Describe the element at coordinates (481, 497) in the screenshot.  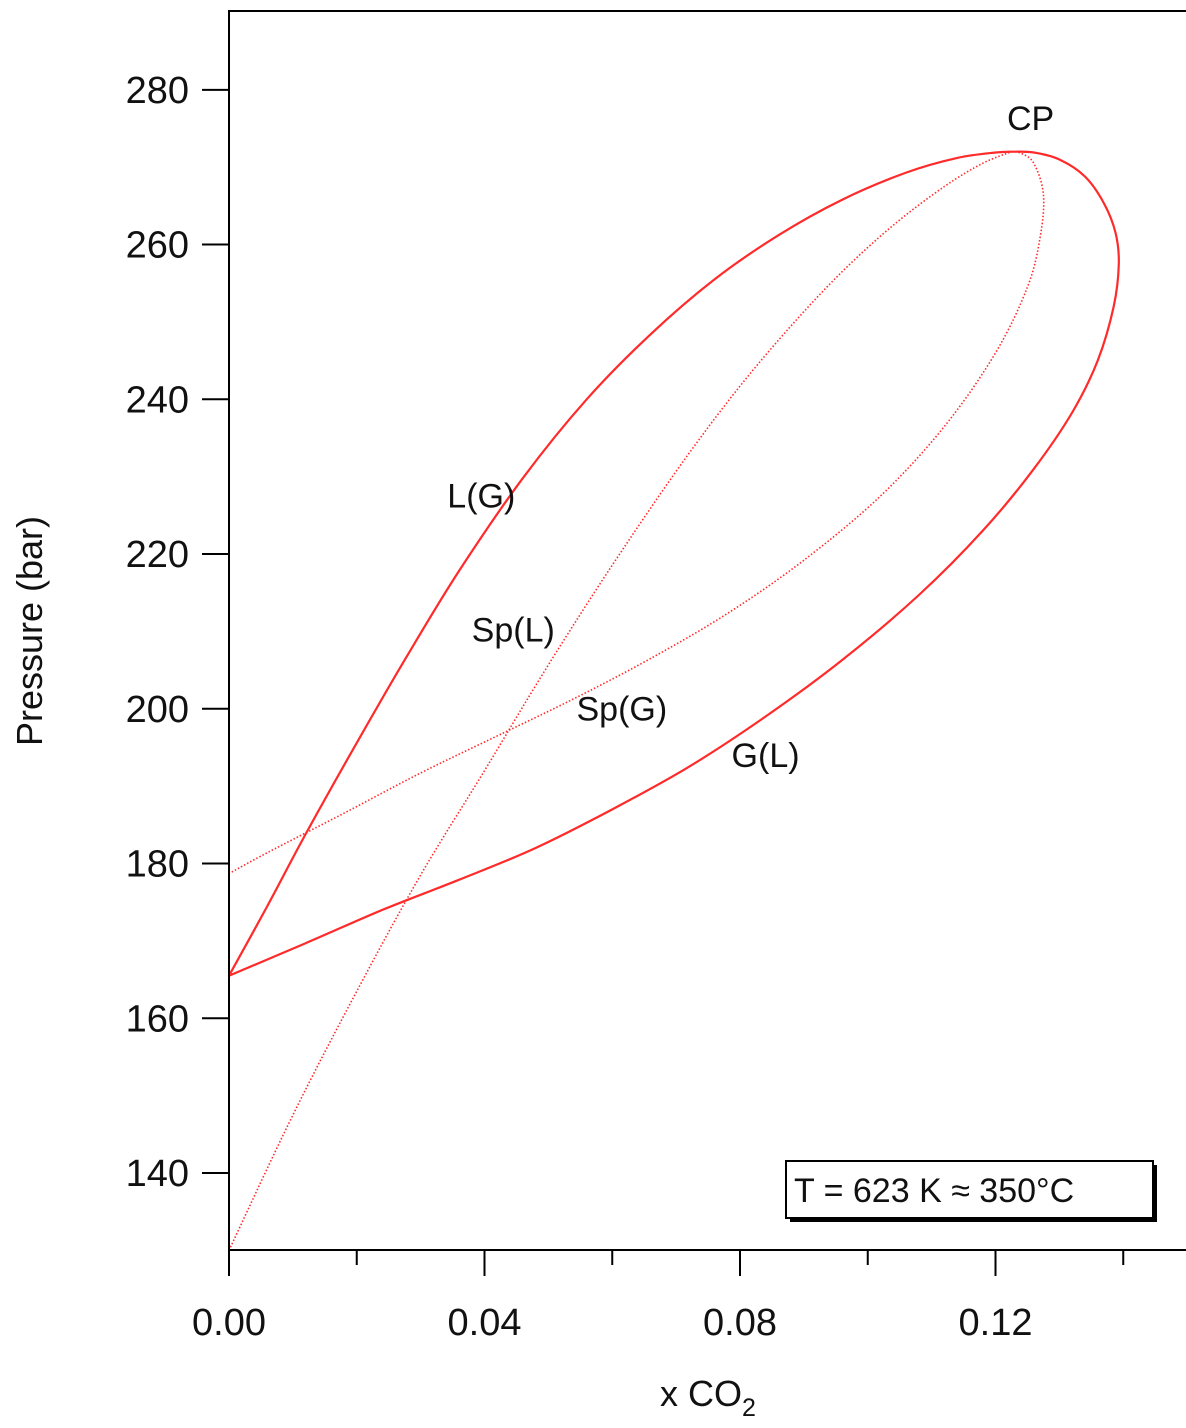
I see `label-l-g: L(G)` at that location.